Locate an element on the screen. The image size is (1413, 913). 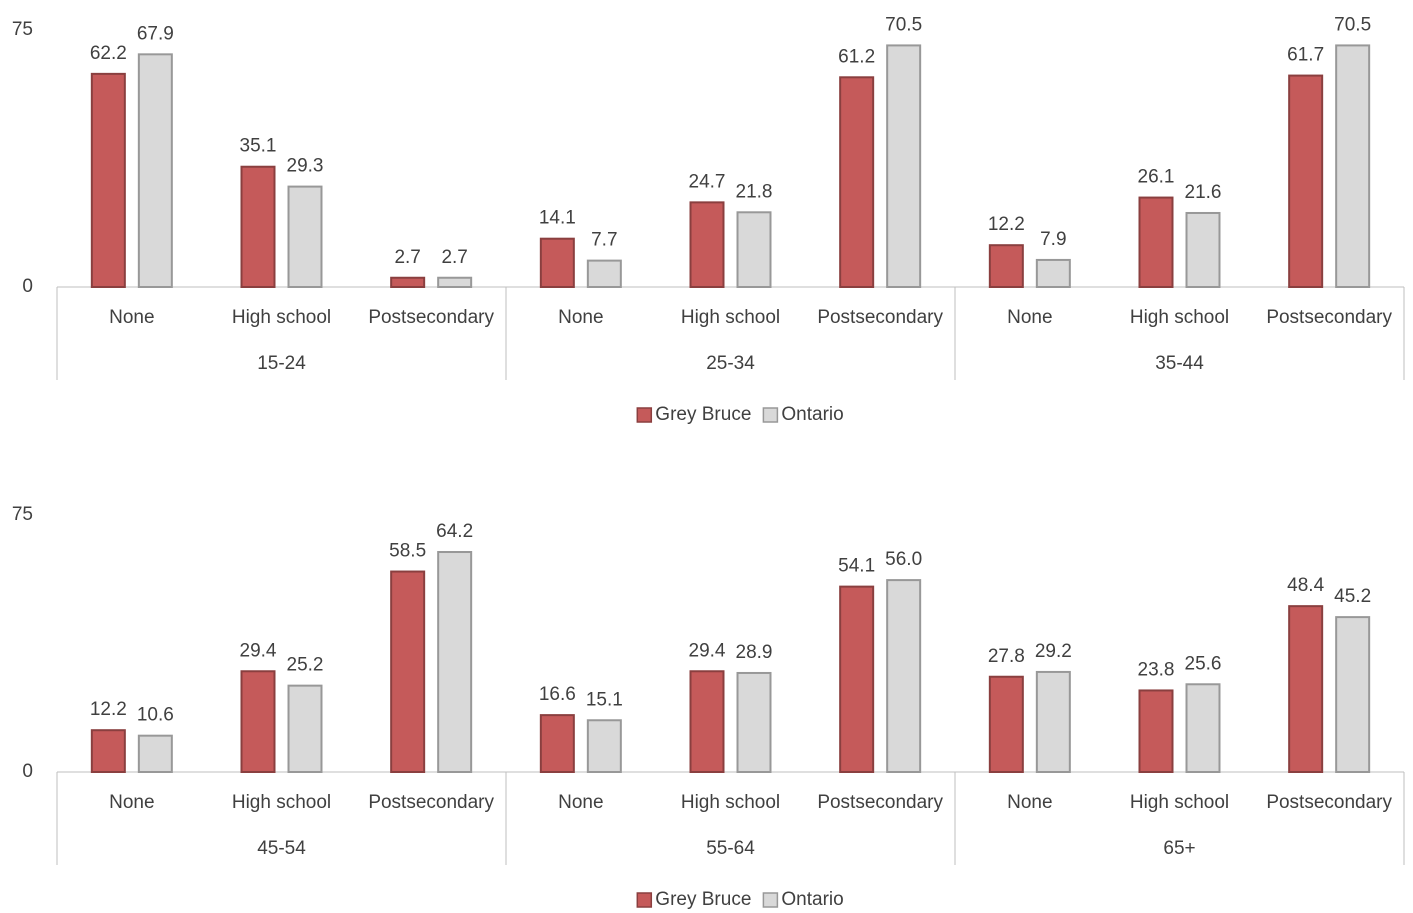
data-label: 58.5 is located at coordinates (407, 551).